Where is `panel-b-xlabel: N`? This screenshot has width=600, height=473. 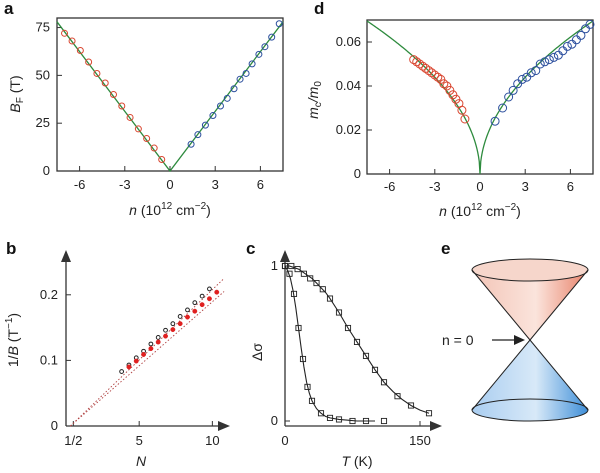 panel-b-xlabel: N is located at coordinates (141, 461).